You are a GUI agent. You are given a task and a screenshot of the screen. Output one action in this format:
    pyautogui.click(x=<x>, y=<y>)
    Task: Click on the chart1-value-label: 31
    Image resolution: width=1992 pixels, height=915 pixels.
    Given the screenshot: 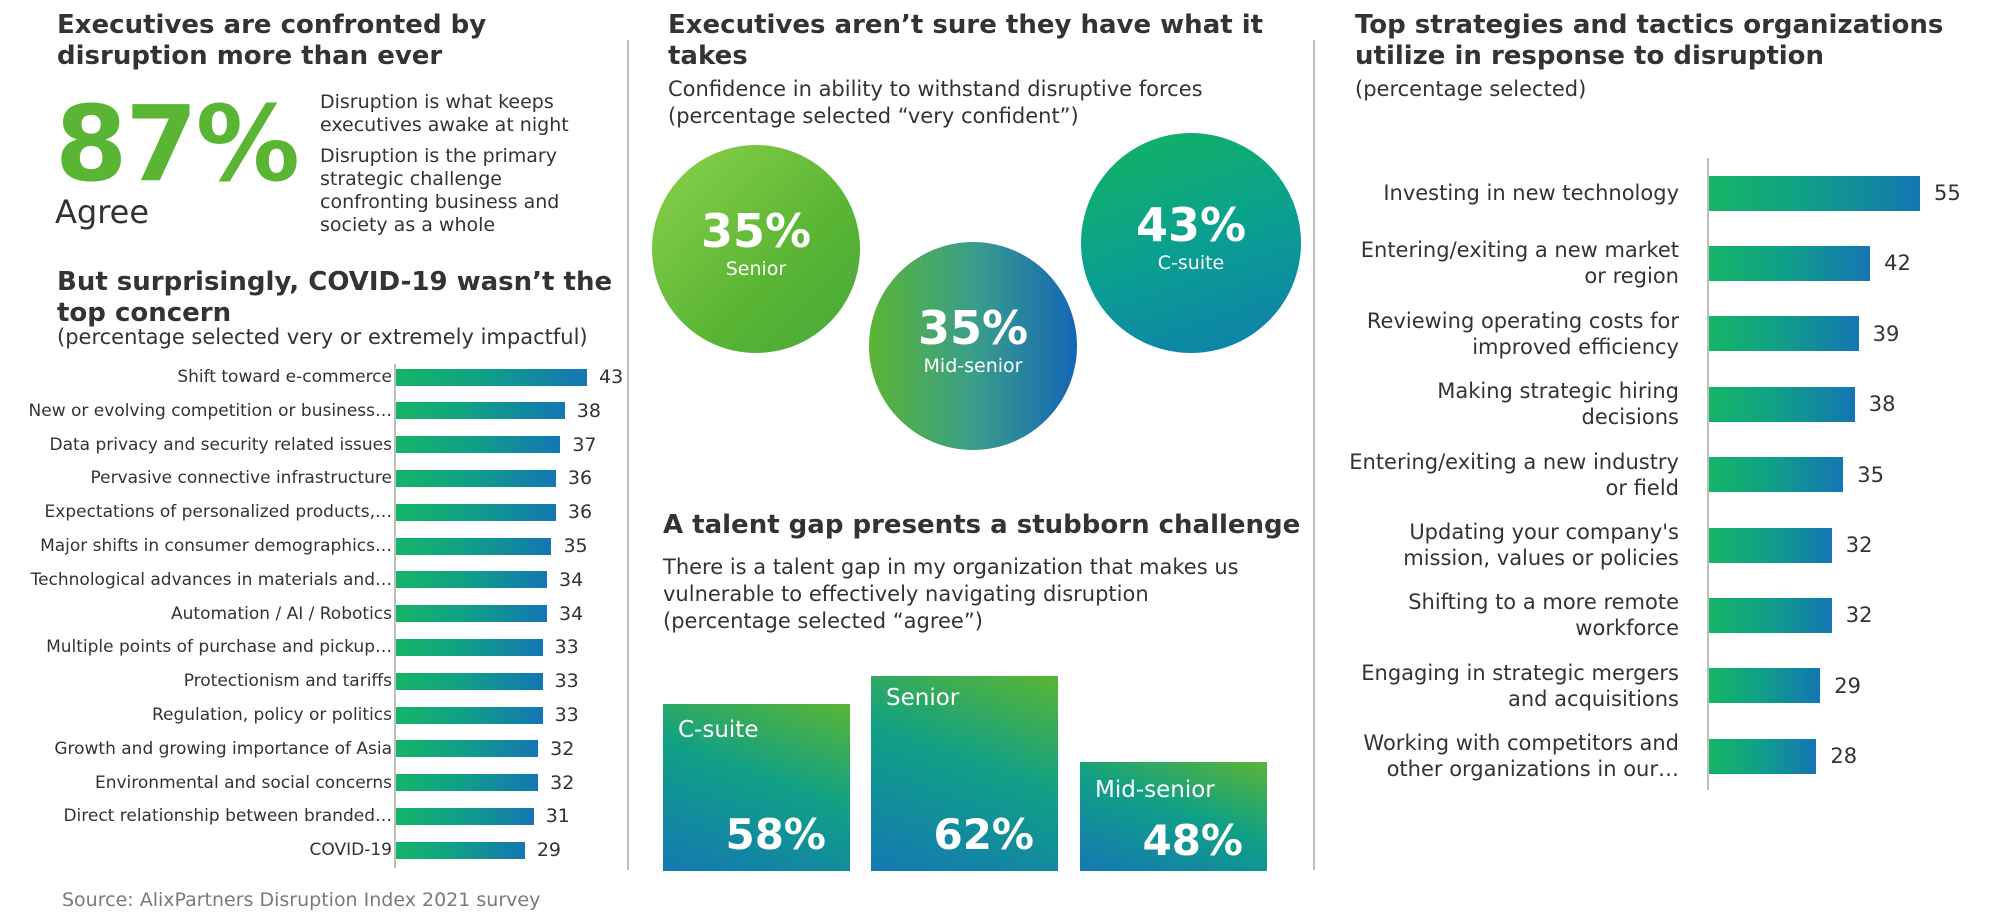 What is the action you would take?
    pyautogui.click(x=557, y=816)
    